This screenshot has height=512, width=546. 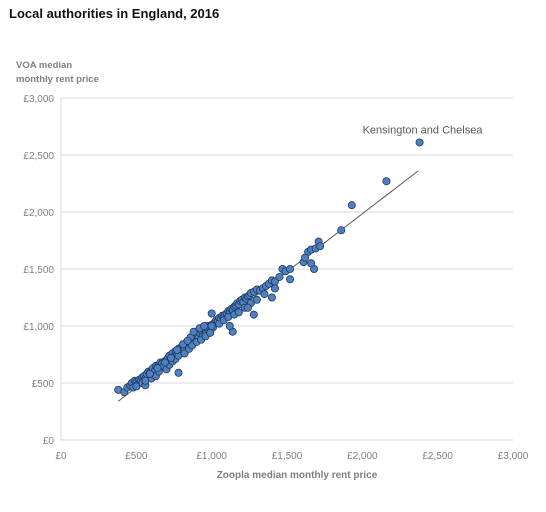 I want to click on y-axis-ticks: £0 £500 £1,000 £1,500 £2,000 £2,500 £3,000, so click(x=38, y=270).